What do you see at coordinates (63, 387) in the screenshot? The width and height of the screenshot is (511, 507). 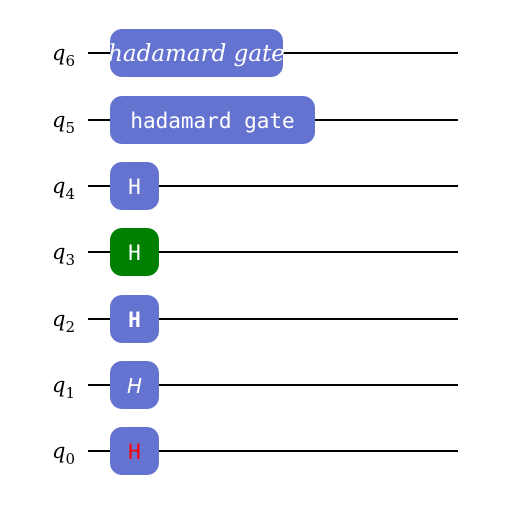 I see `qubit-label: q1` at bounding box center [63, 387].